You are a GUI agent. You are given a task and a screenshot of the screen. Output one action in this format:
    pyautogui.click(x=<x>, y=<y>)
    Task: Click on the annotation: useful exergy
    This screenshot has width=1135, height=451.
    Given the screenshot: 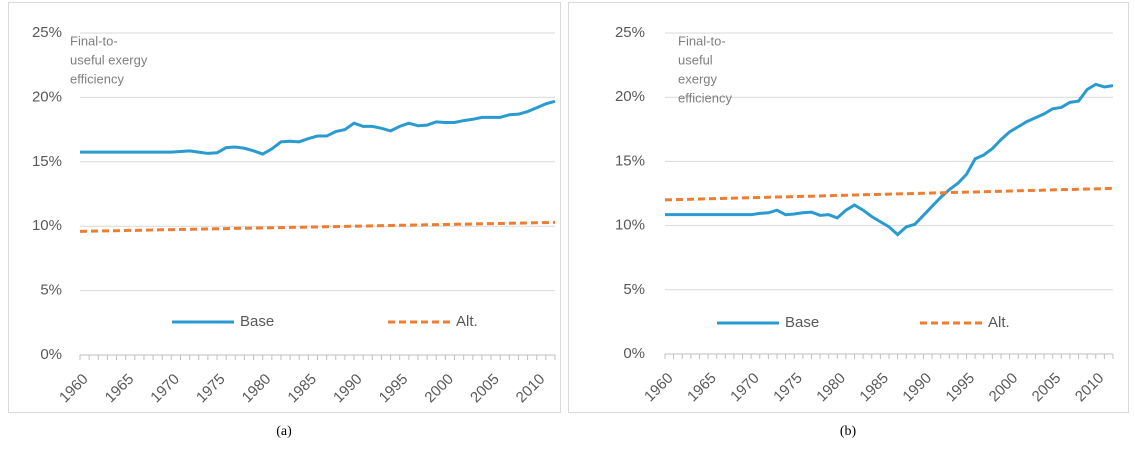 What is the action you would take?
    pyautogui.click(x=109, y=59)
    